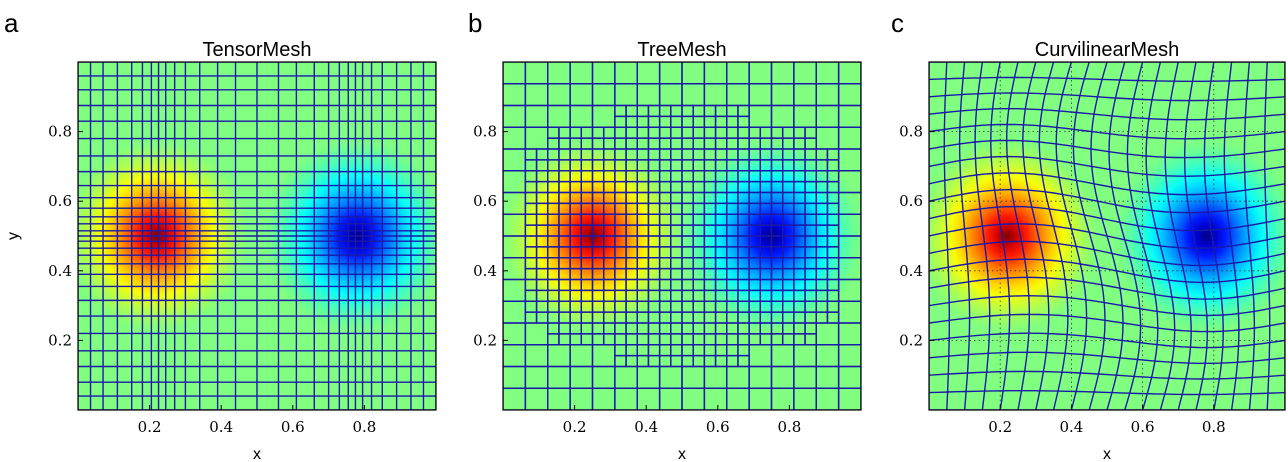 The image size is (1288, 462). I want to click on y-axis-label-a: y, so click(13, 236).